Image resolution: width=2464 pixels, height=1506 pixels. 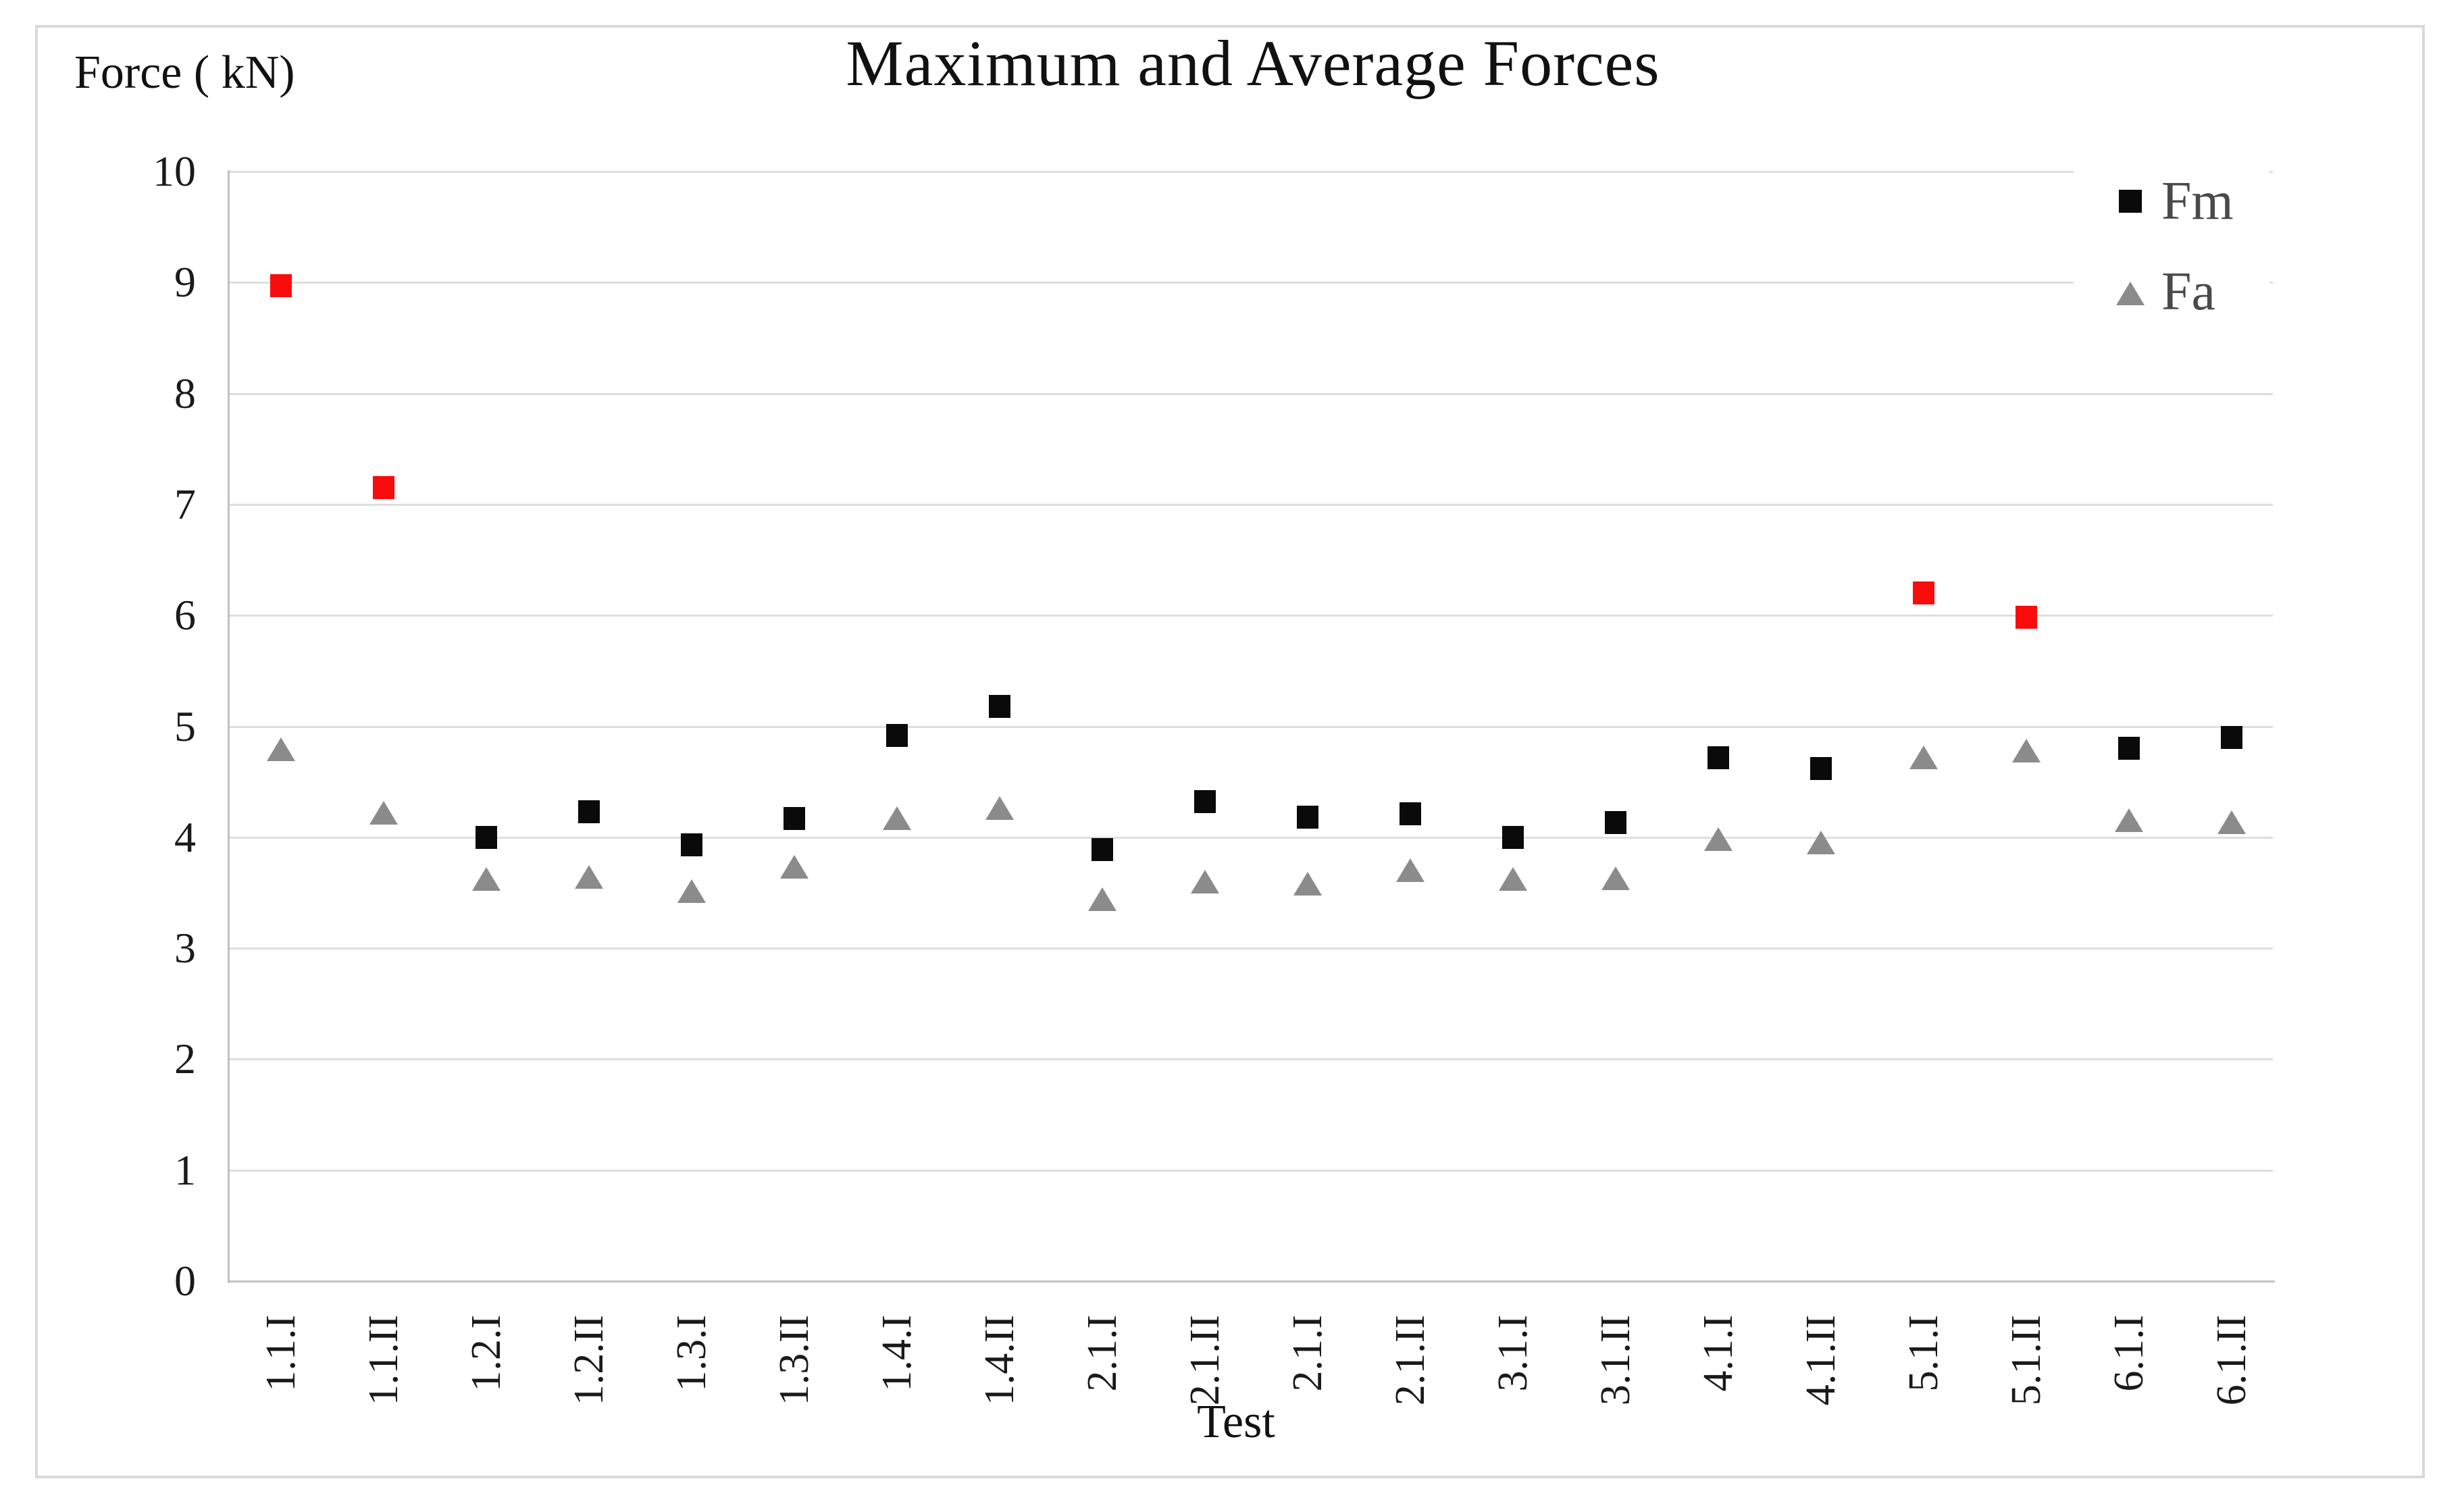 I want to click on fm-marker-1.4.II-8, so click(x=999, y=706).